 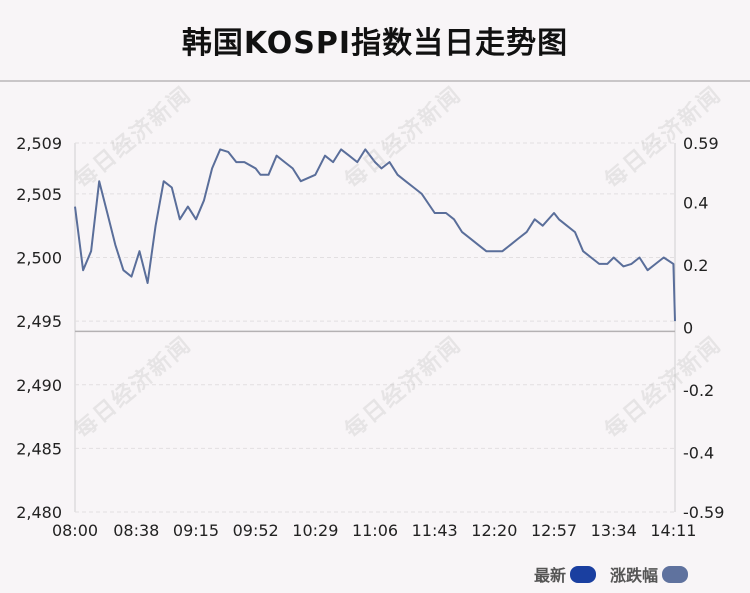 What do you see at coordinates (614, 530) in the screenshot?
I see `x-tick-label: 13:34` at bounding box center [614, 530].